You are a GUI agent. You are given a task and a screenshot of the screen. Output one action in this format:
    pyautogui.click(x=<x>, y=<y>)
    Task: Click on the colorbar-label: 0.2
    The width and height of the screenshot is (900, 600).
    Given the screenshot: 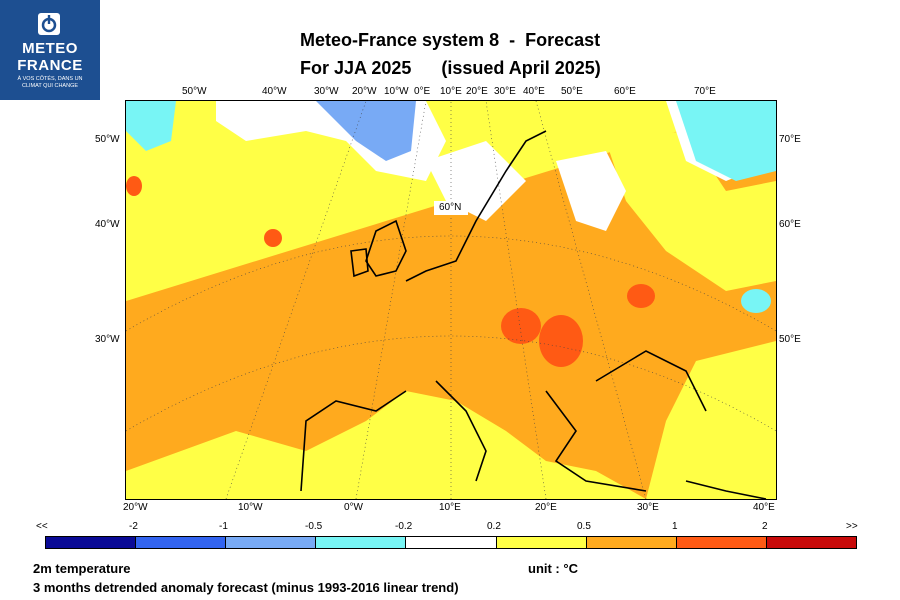 What is the action you would take?
    pyautogui.click(x=494, y=526)
    